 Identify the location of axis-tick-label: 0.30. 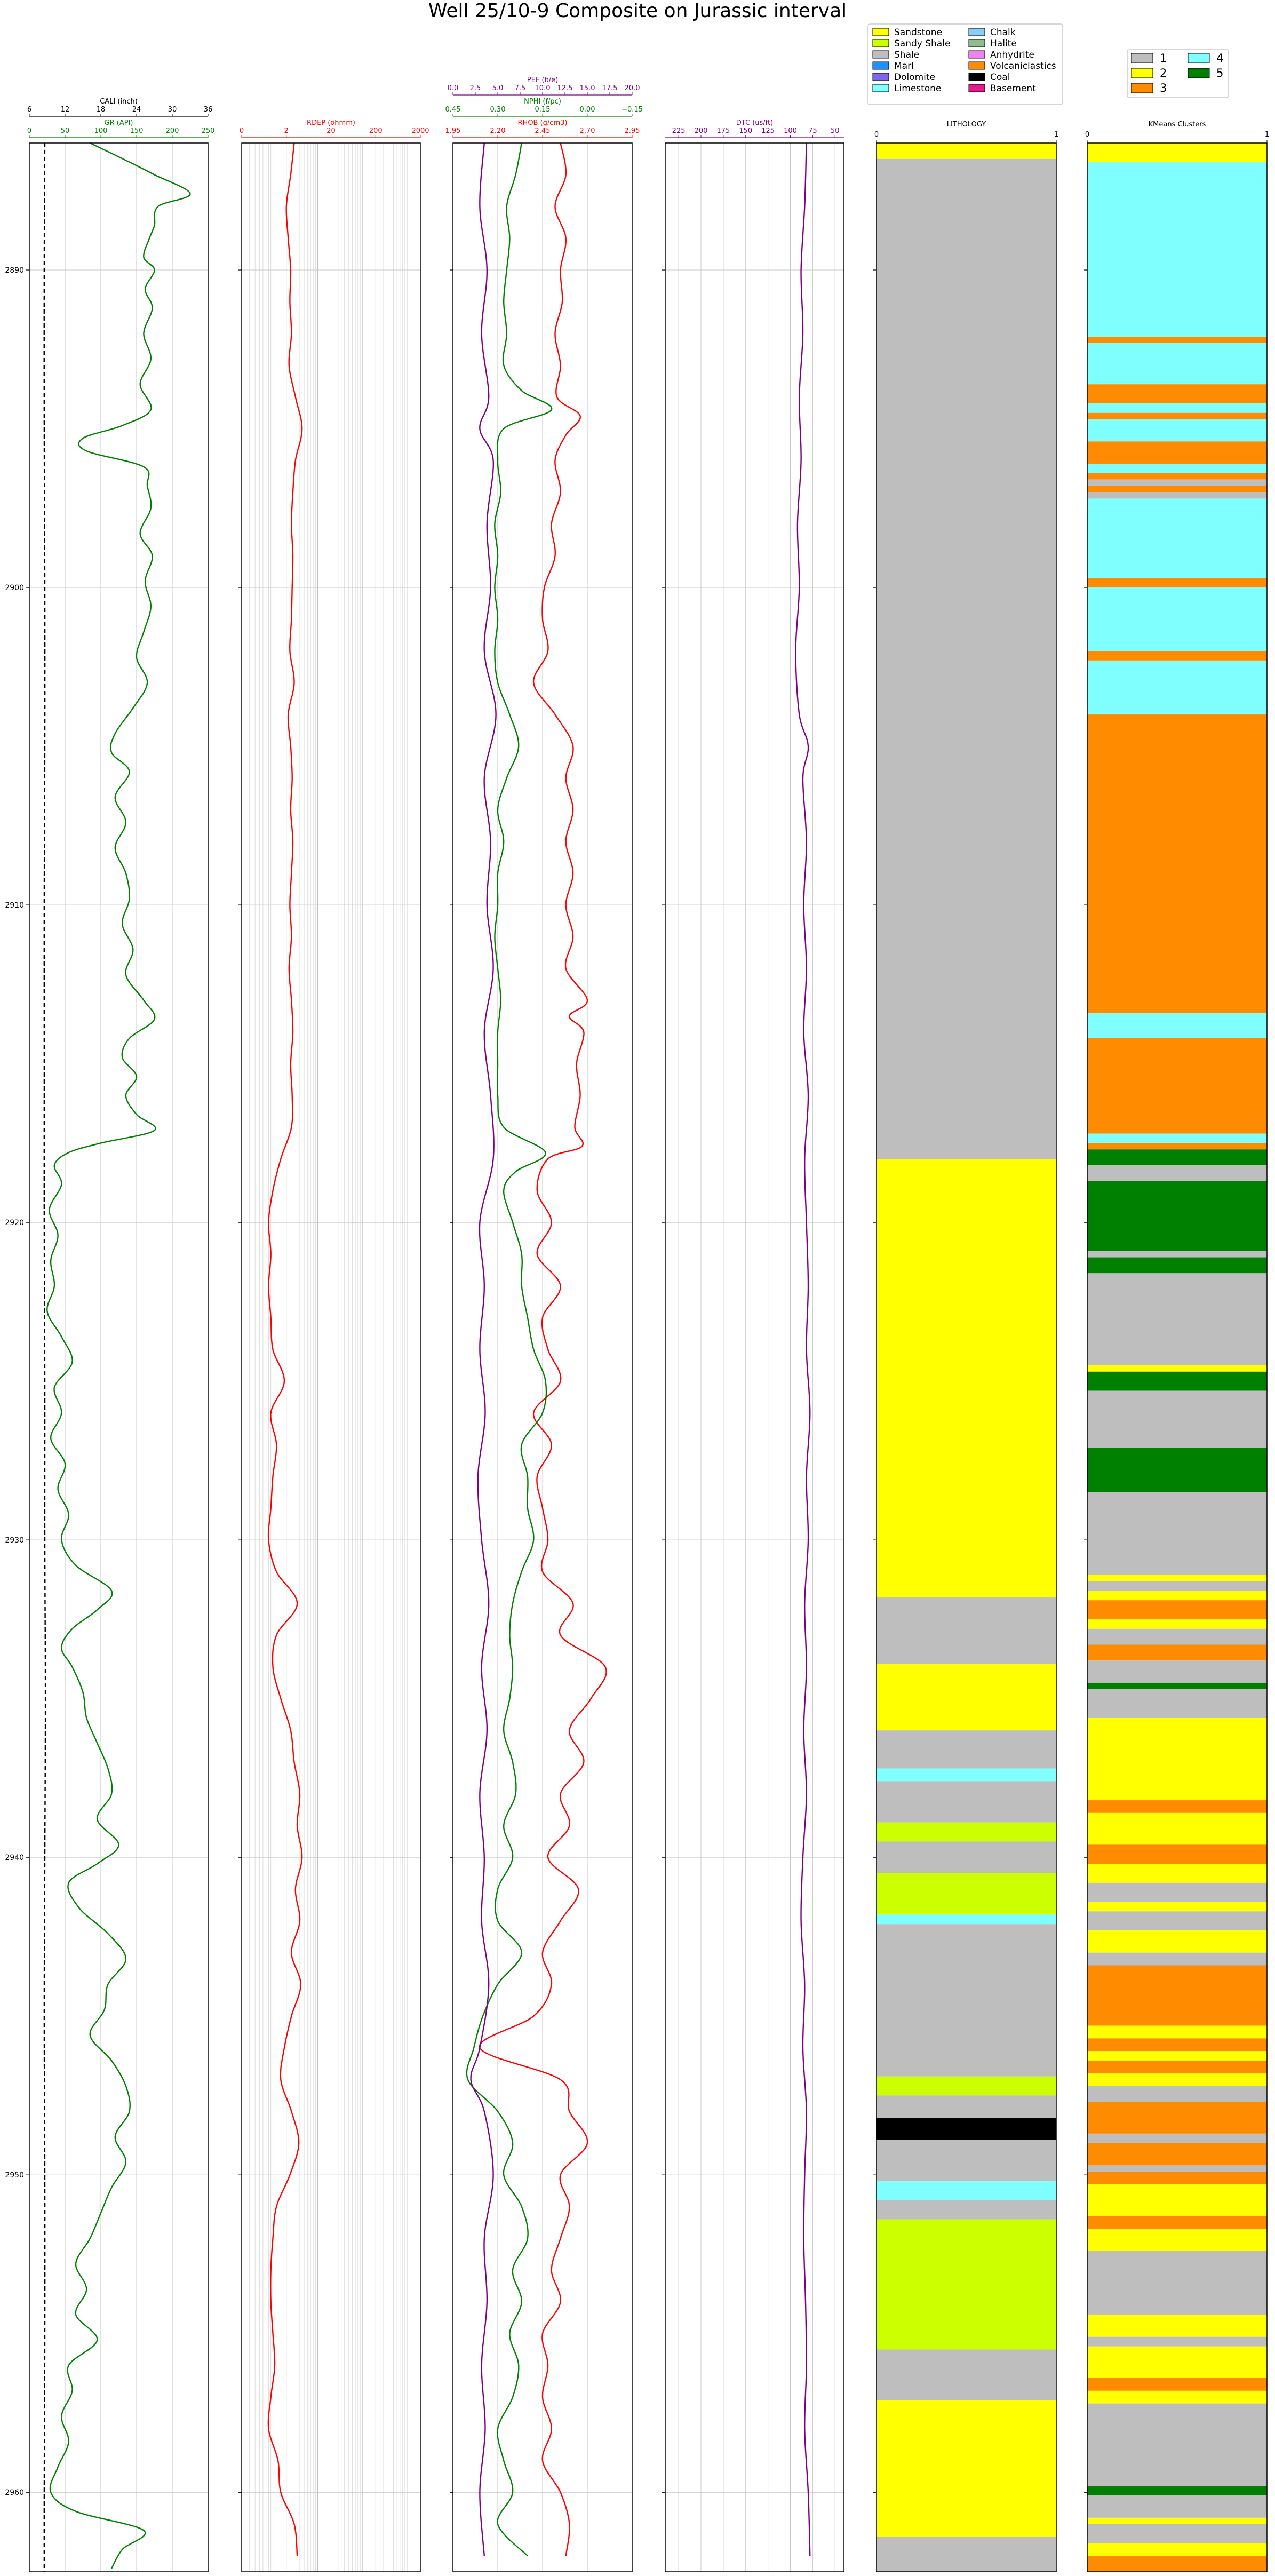
(498, 110).